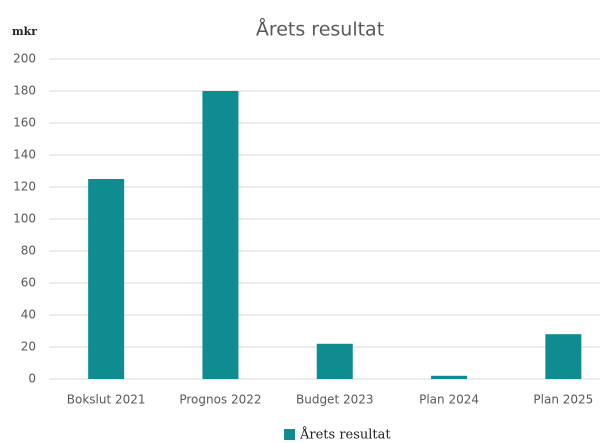 The width and height of the screenshot is (612, 443). What do you see at coordinates (24, 123) in the screenshot?
I see `y-tick-label: 160` at bounding box center [24, 123].